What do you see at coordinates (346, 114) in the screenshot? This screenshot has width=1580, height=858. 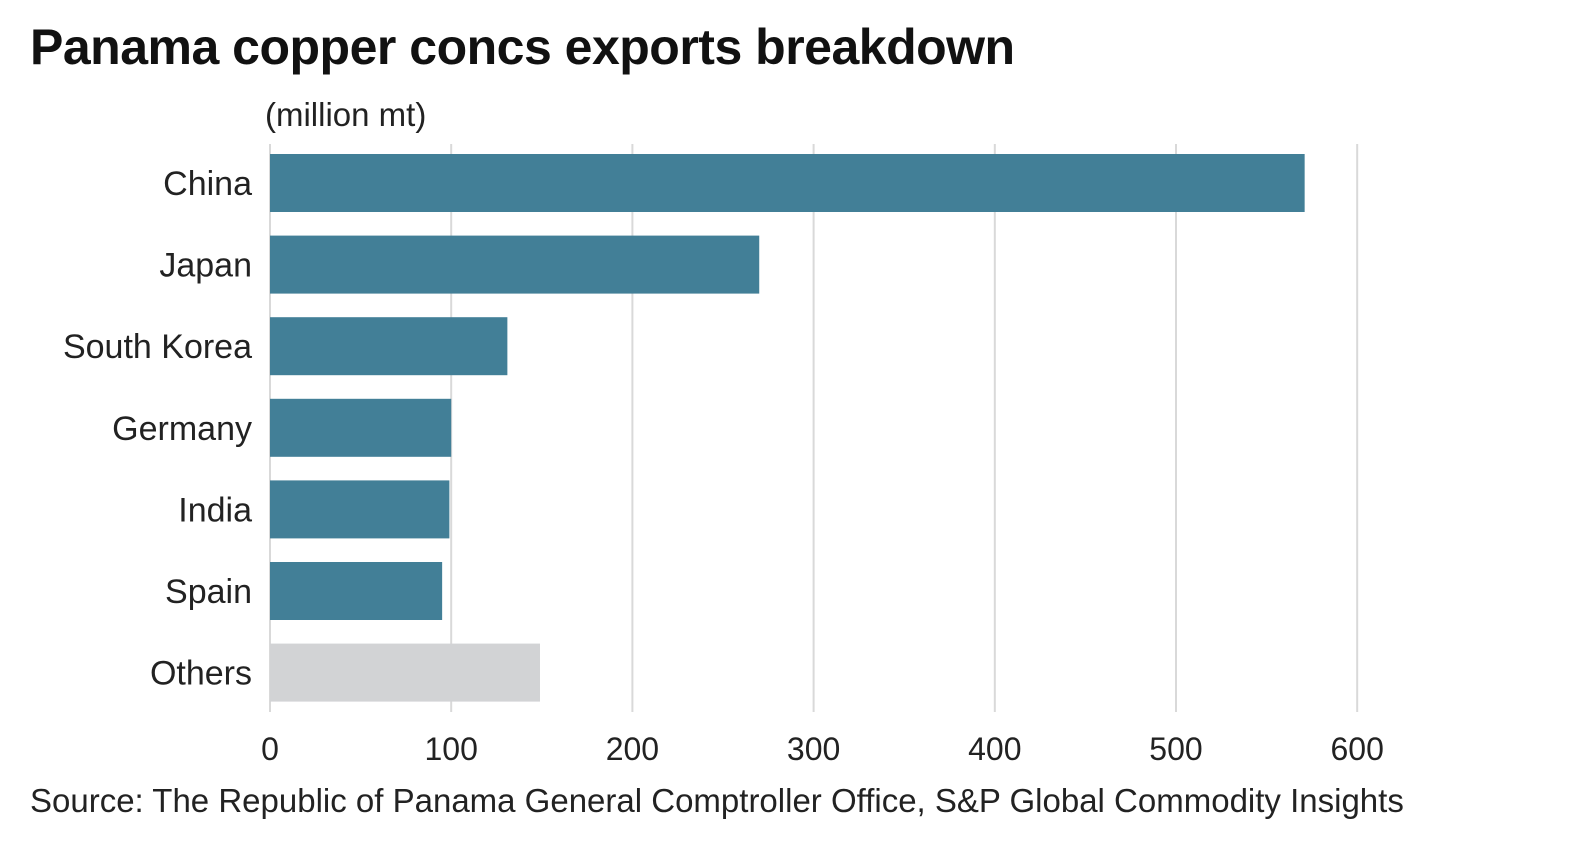 I see `unit-label: (million mt)` at bounding box center [346, 114].